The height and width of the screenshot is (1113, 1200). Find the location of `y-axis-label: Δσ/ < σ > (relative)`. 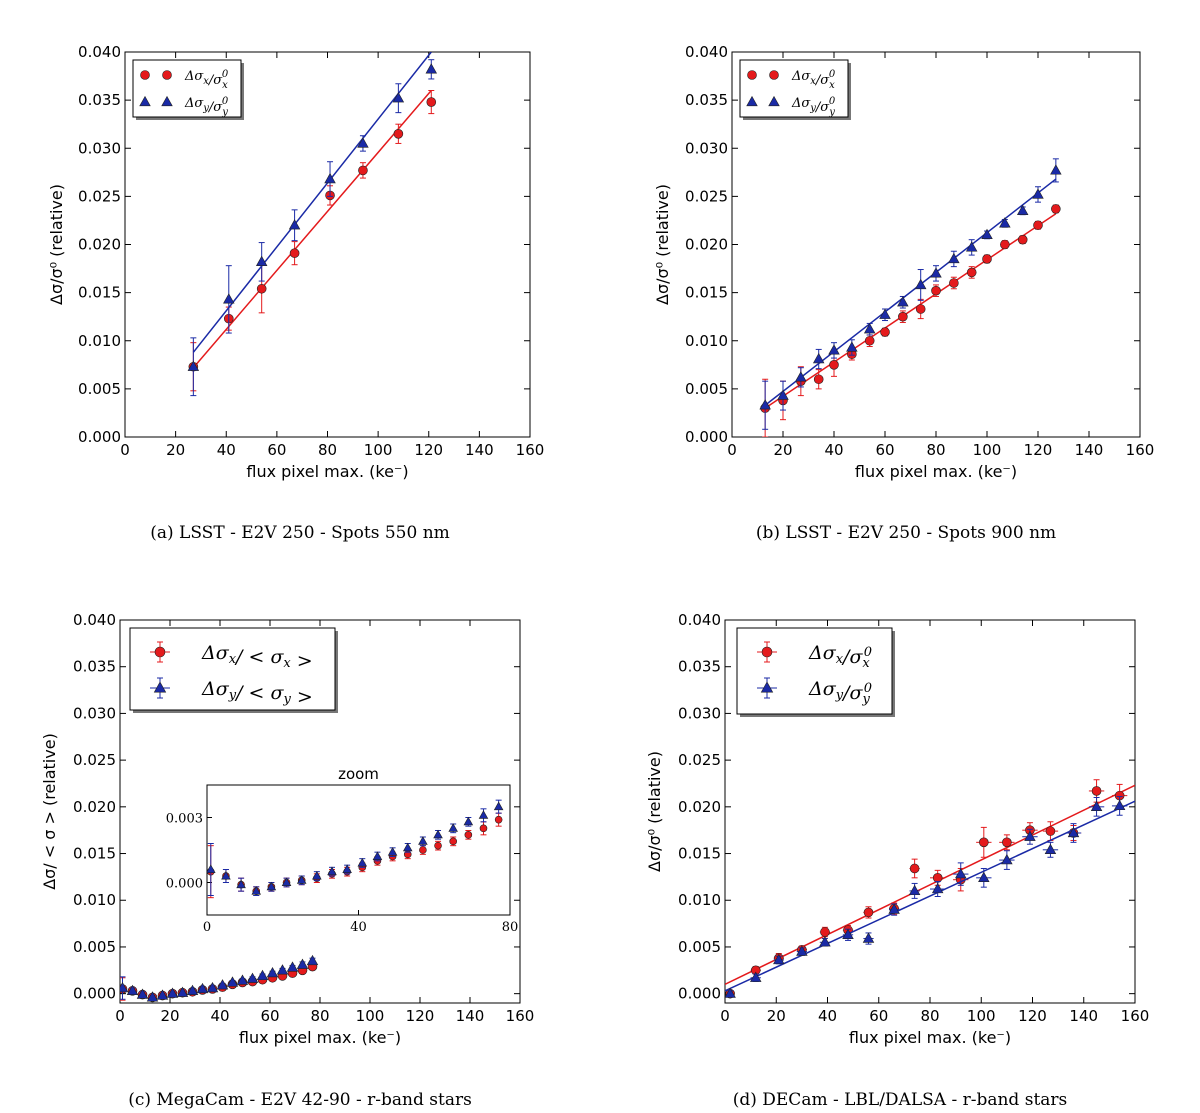

y-axis-label: Δσ/ < σ > (relative) is located at coordinates (49, 811).